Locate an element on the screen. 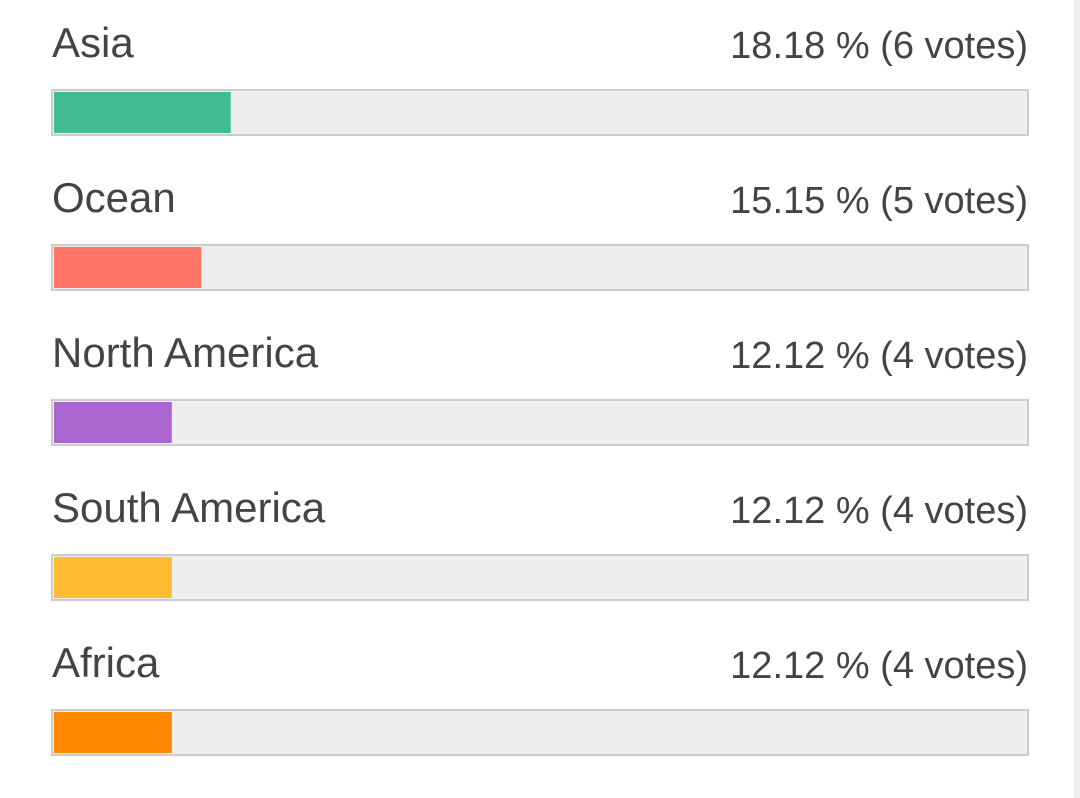 This screenshot has width=1080, height=798. option-label: South America is located at coordinates (189, 507).